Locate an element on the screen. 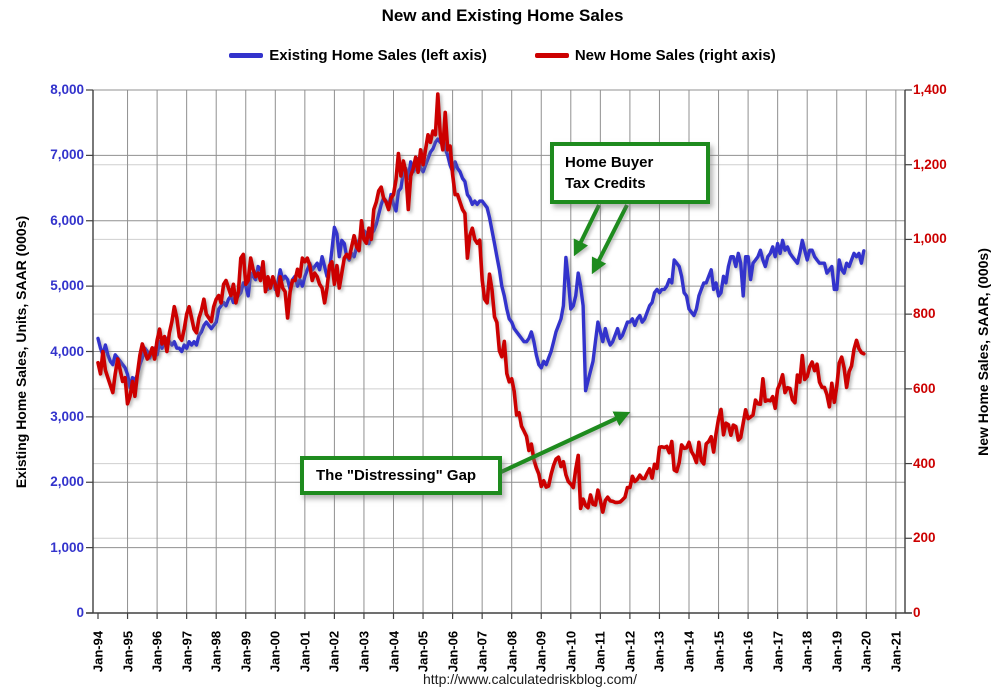 The image size is (1005, 696). annotation-tax-credits-line2: Tax Credits is located at coordinates (605, 183).